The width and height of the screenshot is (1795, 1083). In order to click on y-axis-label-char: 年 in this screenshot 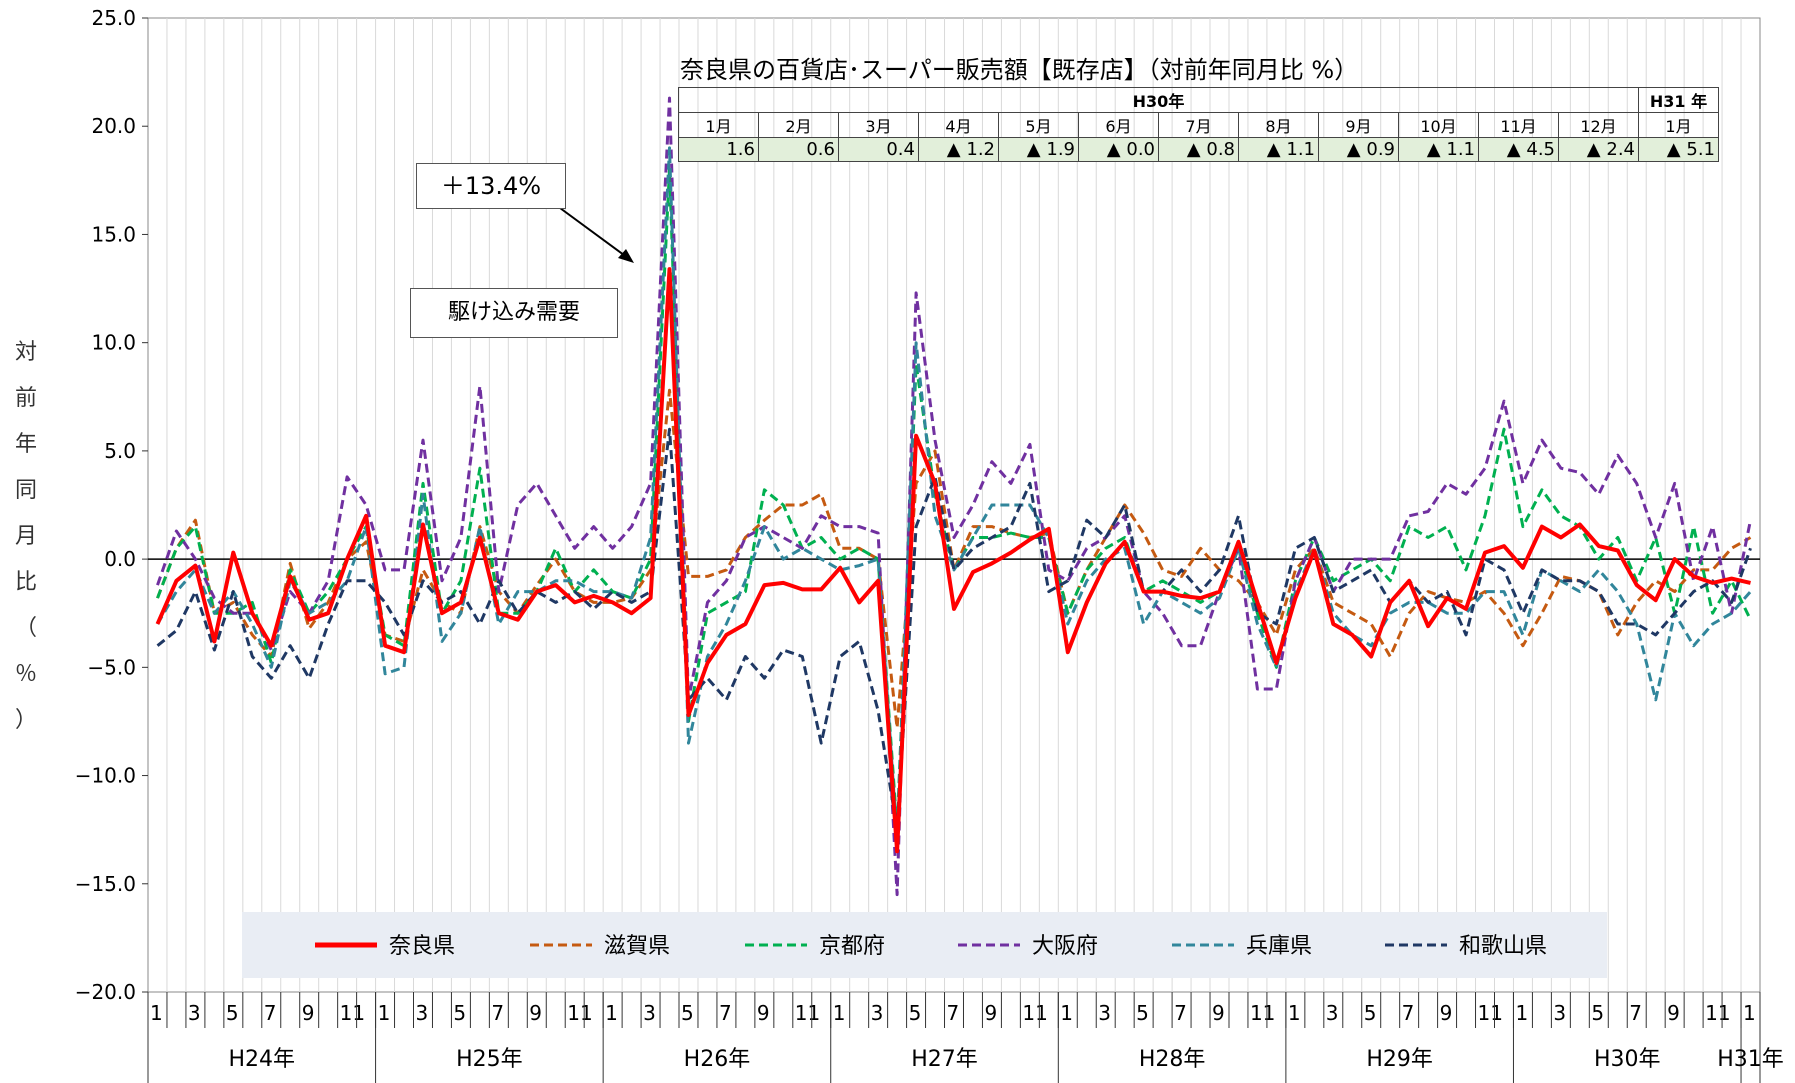, I will do `click(25, 444)`.